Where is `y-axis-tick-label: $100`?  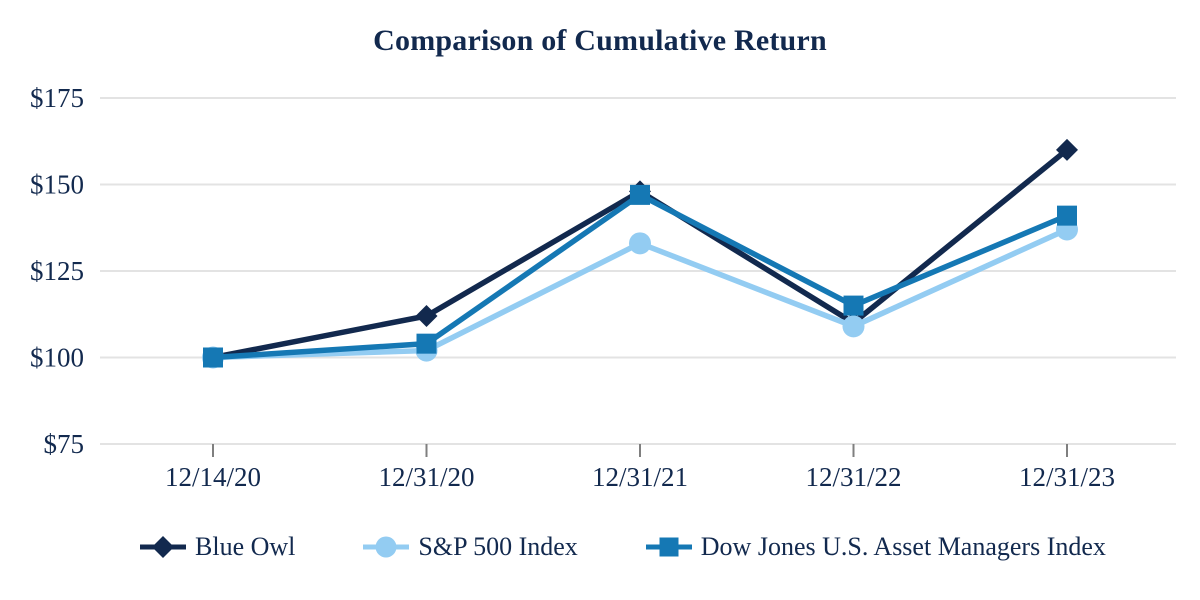 y-axis-tick-label: $100 is located at coordinates (57, 358).